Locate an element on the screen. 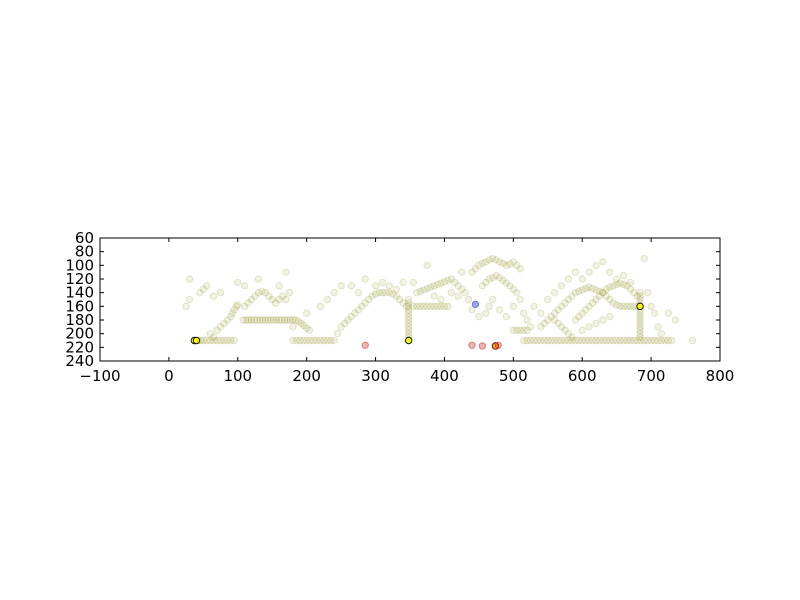 Image resolution: width=800 pixels, height=600 pixels. x-tick-label: 200 is located at coordinates (306, 376).